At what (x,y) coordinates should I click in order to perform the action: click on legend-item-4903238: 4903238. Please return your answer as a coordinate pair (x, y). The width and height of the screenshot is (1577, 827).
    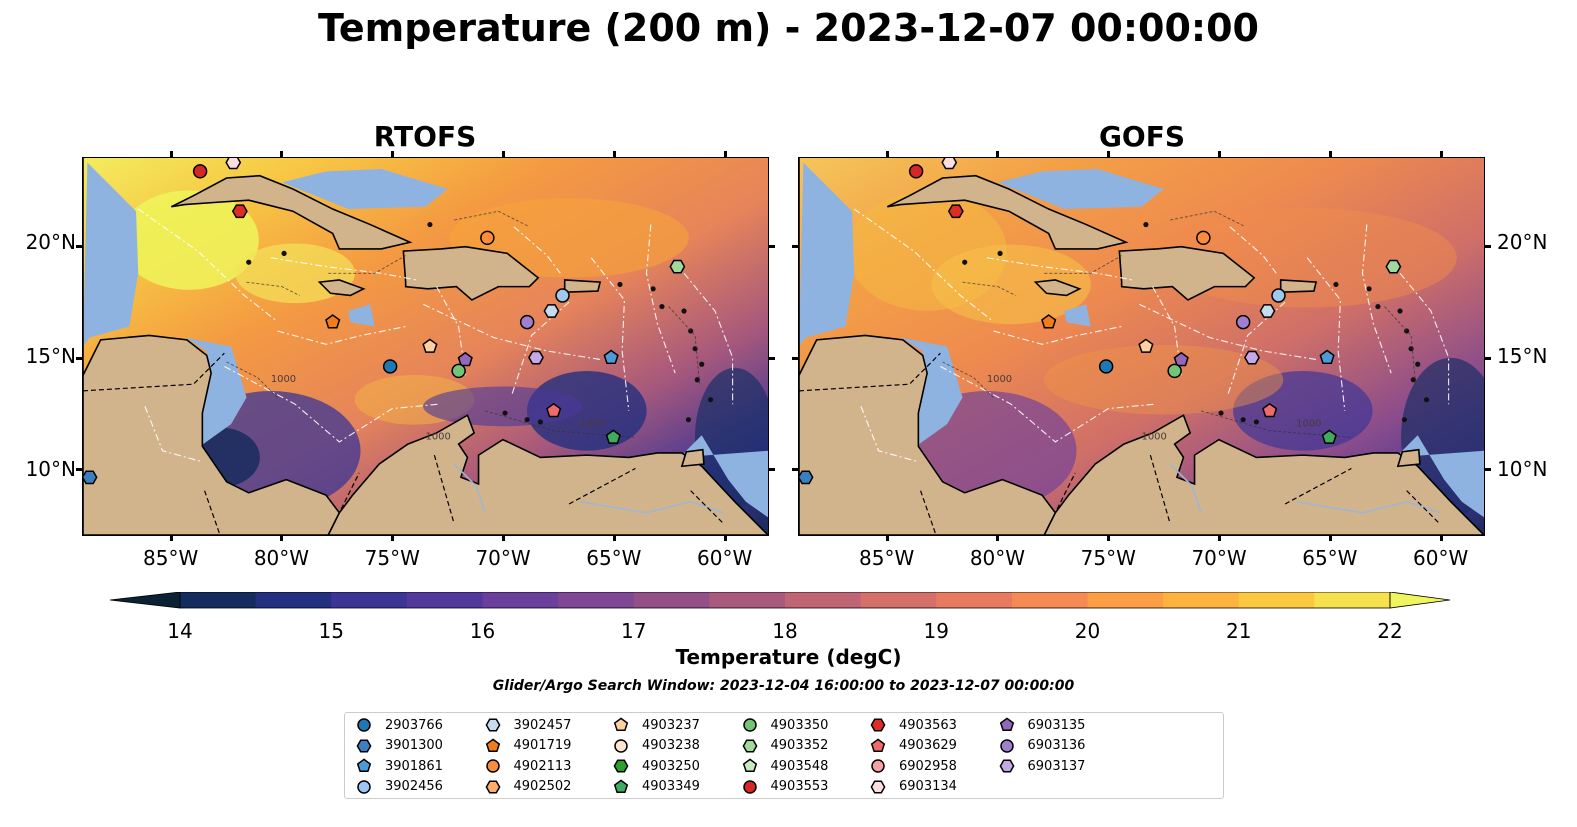
    Looking at the image, I should click on (656, 746).